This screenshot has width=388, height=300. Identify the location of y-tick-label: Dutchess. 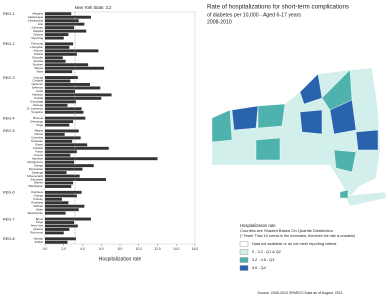
(37, 192).